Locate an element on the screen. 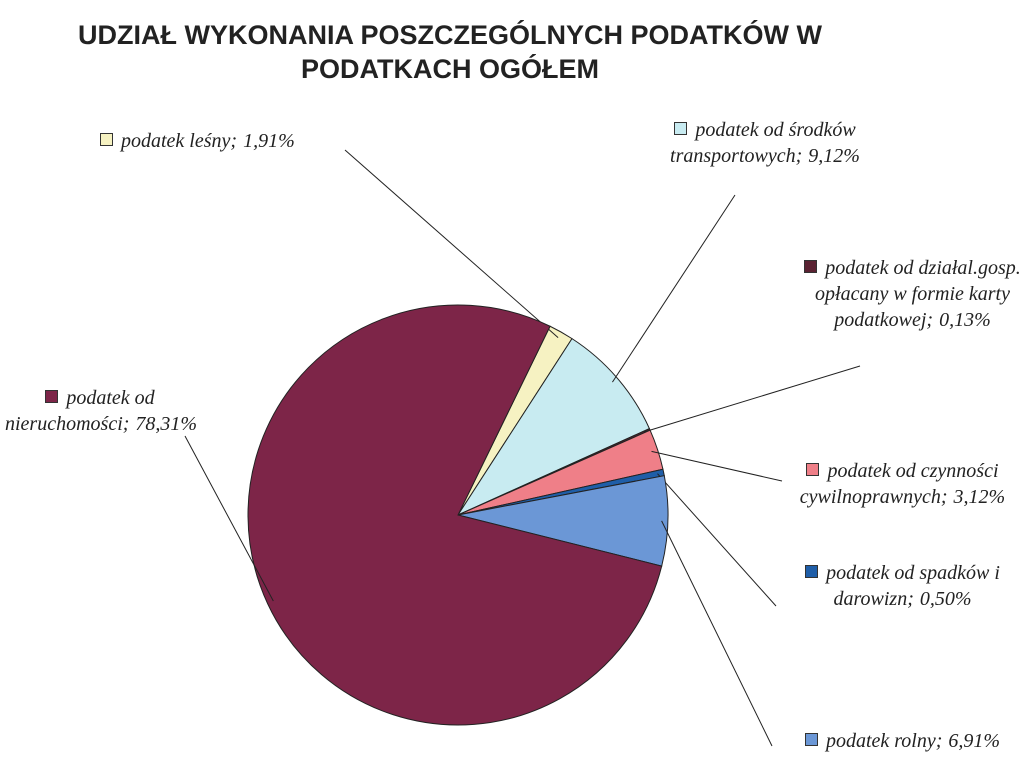  value-label: 0,50% is located at coordinates (945, 599).